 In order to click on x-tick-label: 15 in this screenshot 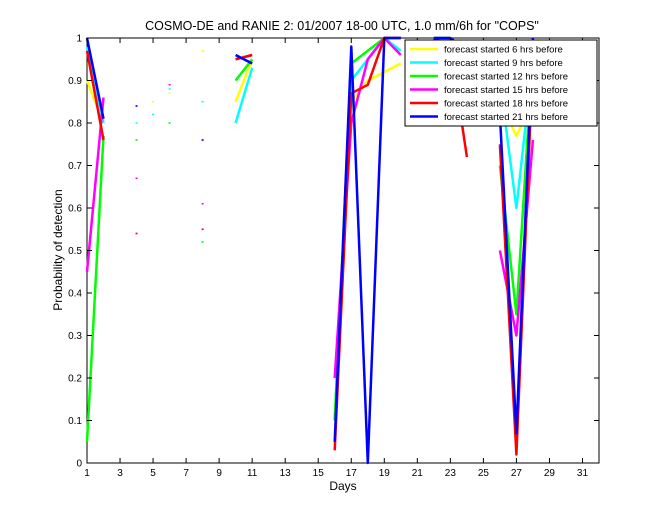, I will do `click(319, 473)`.